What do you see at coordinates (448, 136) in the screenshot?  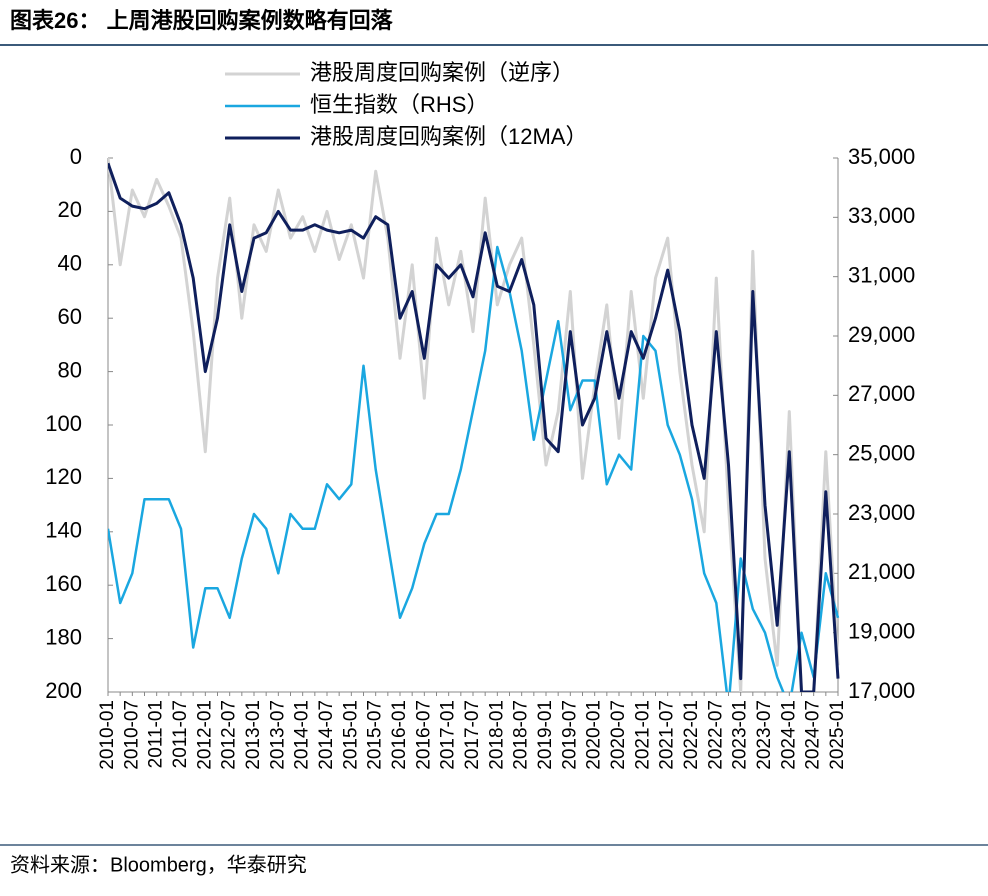 I see `legend-label: 港股周度回购案例（12MA）` at bounding box center [448, 136].